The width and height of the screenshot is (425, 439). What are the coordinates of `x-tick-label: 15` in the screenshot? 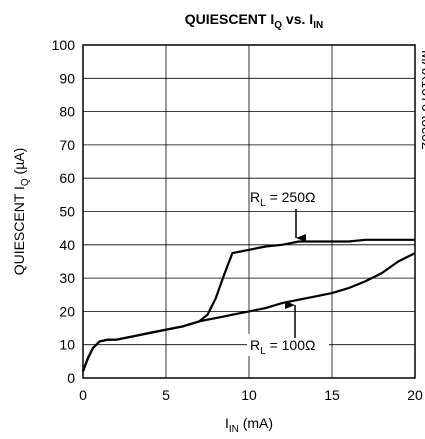 It's located at (332, 395).